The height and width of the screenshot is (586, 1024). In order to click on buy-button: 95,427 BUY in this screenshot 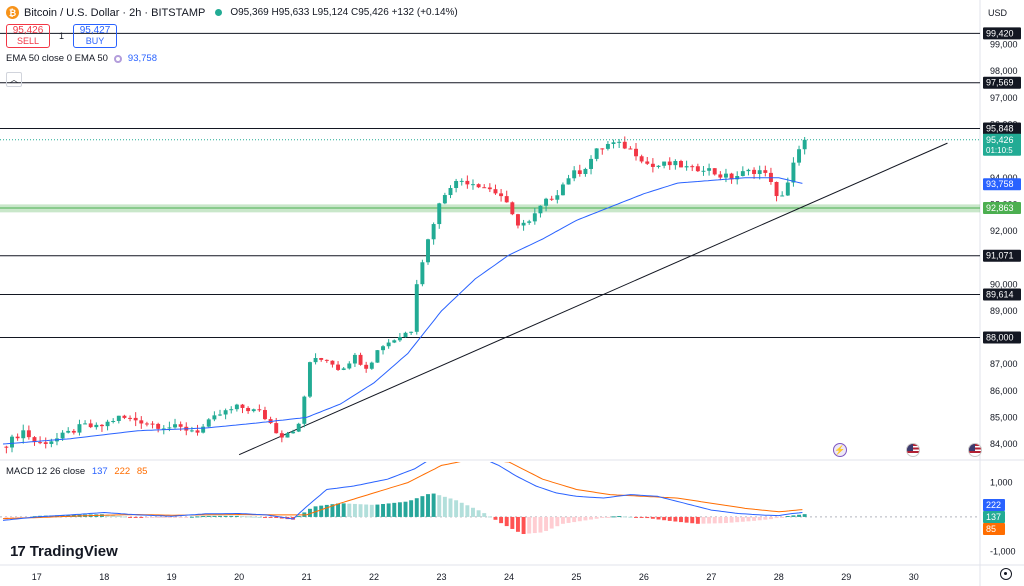, I will do `click(95, 36)`.